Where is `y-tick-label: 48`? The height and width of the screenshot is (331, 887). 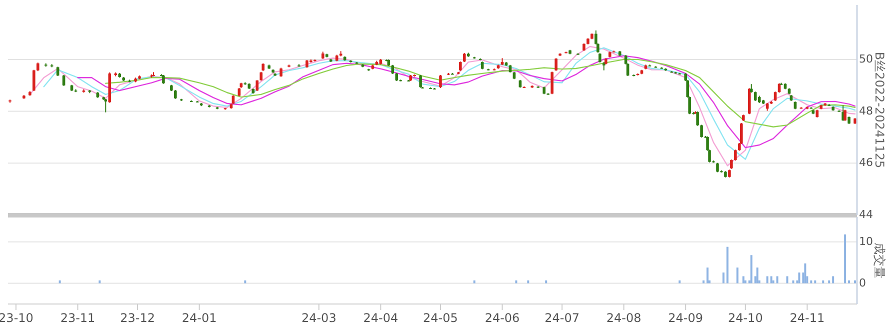
y-tick-label: 48 is located at coordinates (866, 111).